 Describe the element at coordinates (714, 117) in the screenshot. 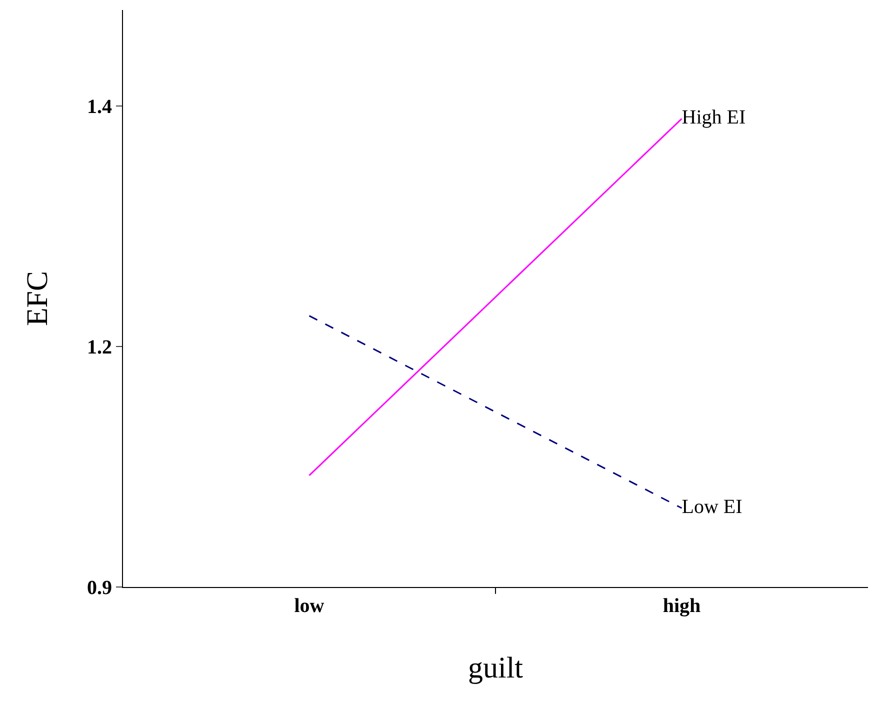

I see `series-label: High EI` at that location.